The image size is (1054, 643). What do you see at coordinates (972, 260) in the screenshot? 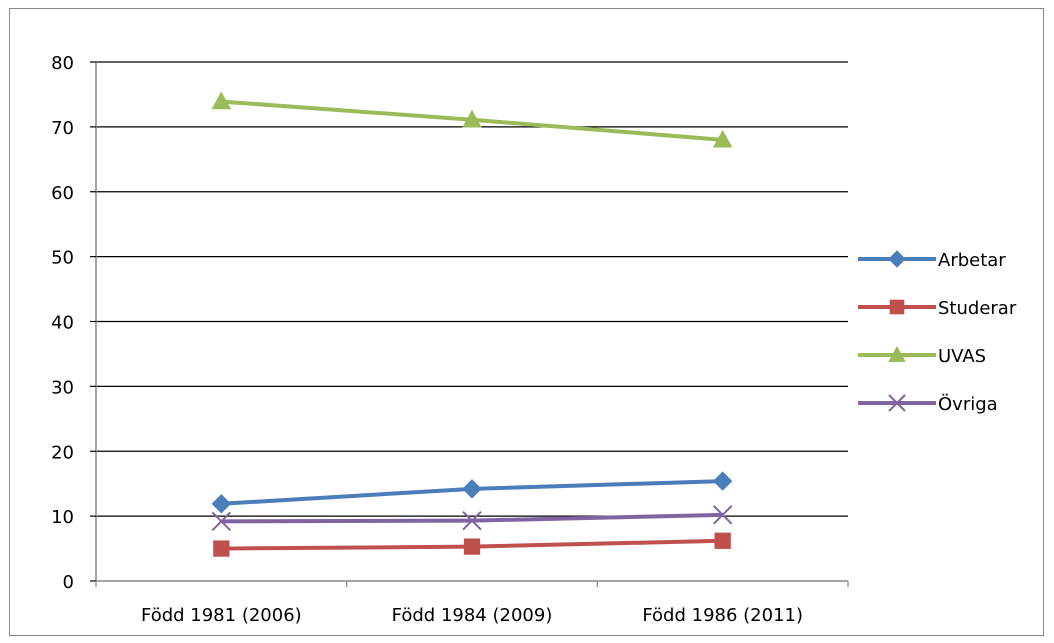
I see `legend-label: Arbetar` at bounding box center [972, 260].